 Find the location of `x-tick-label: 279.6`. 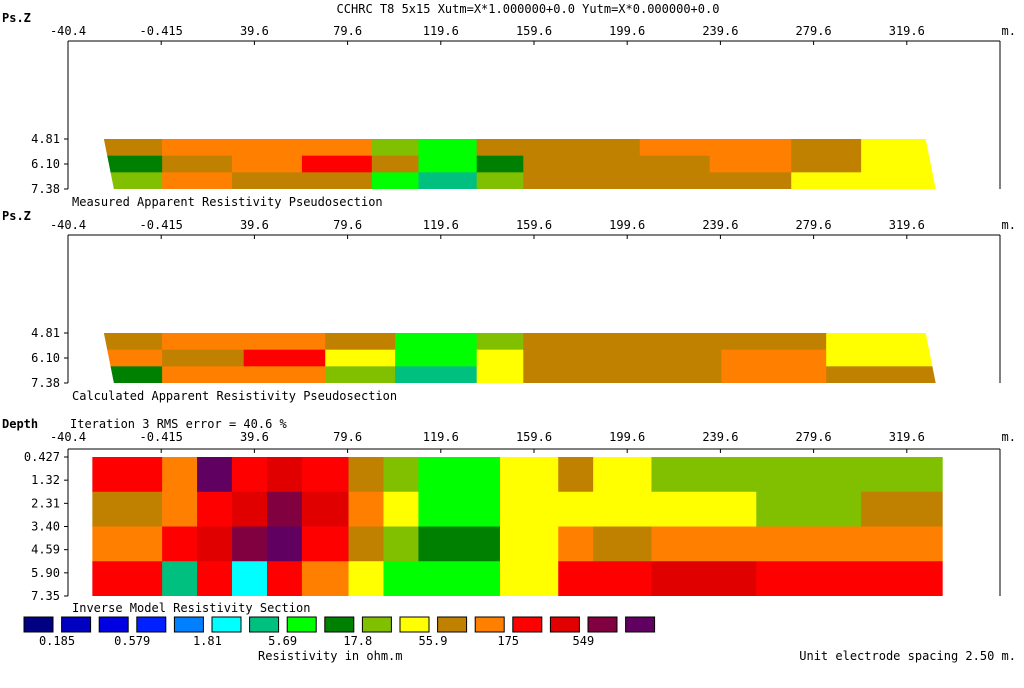

x-tick-label: 279.6 is located at coordinates (814, 437).